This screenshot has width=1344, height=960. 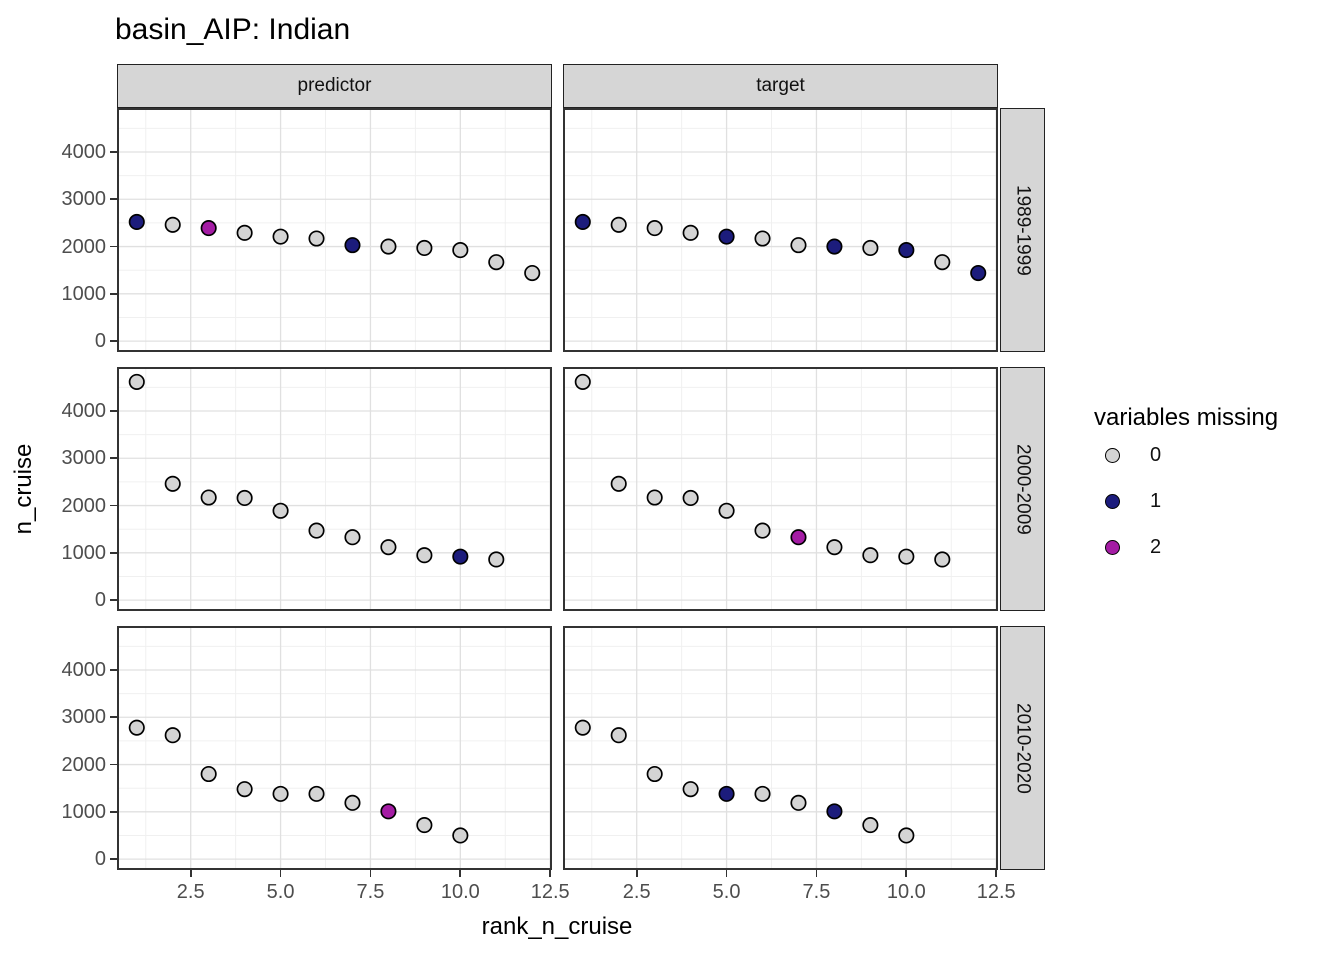 What do you see at coordinates (1156, 546) in the screenshot?
I see `legend-entry-label: 2` at bounding box center [1156, 546].